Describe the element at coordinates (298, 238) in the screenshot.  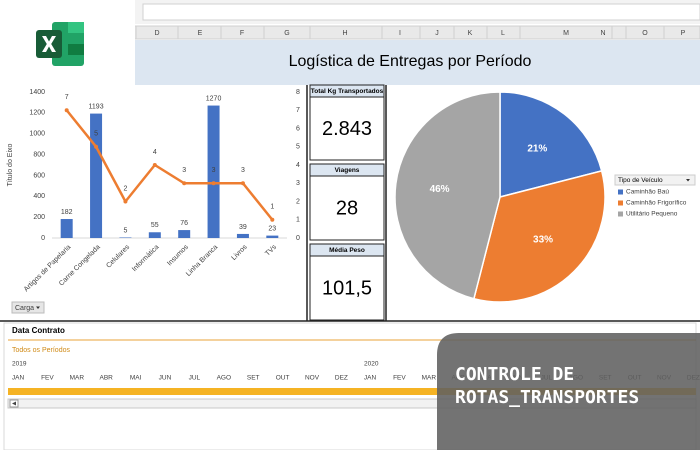
I see `y2-tick-label: 0` at that location.